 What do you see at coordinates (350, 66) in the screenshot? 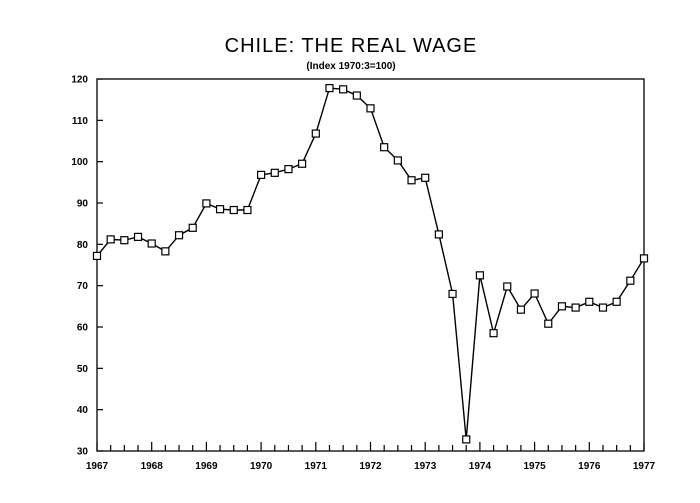
I see `chart-subtitle: (Index 1970:3=100)` at bounding box center [350, 66].